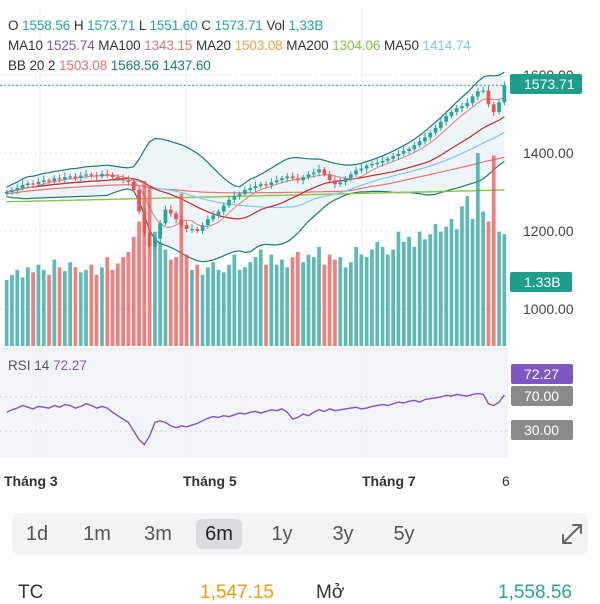  I want to click on period-3y: 3y, so click(343, 534).